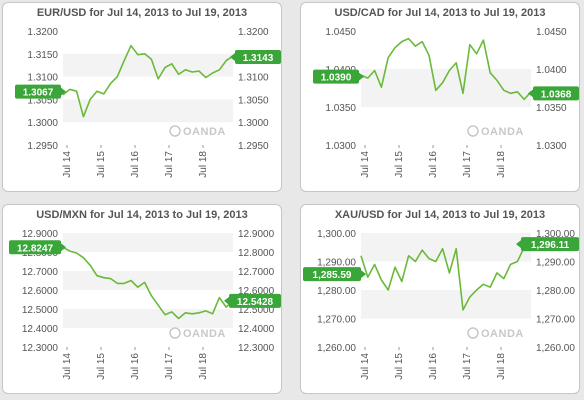  I want to click on y-tick-label-right: 1.0350, so click(551, 108).